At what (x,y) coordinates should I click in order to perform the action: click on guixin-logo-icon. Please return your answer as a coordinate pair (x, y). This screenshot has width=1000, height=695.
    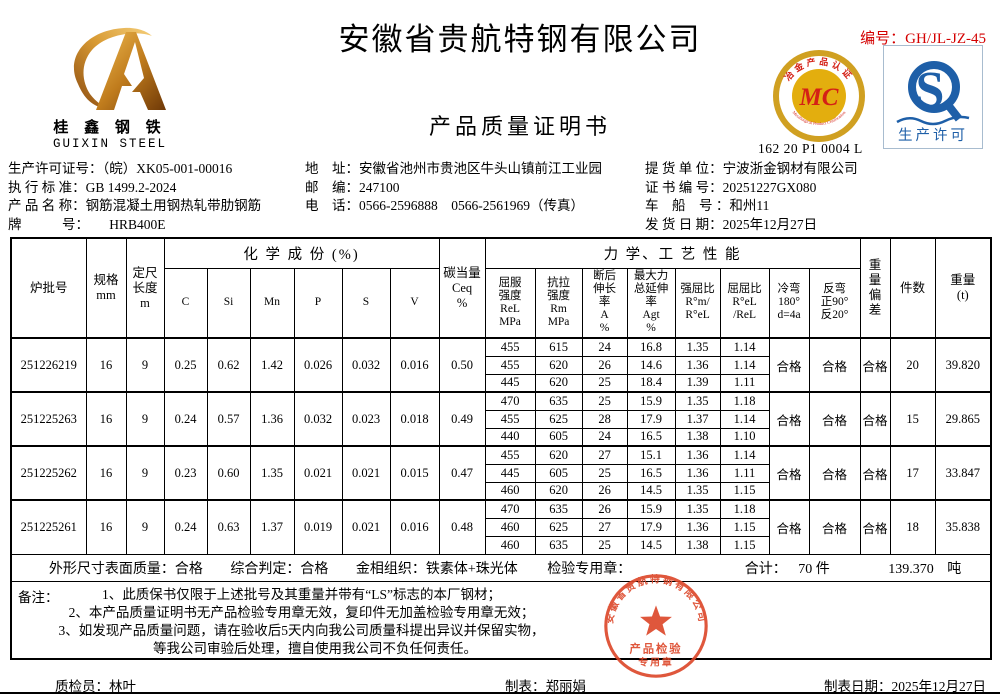
    Looking at the image, I should click on (119, 68).